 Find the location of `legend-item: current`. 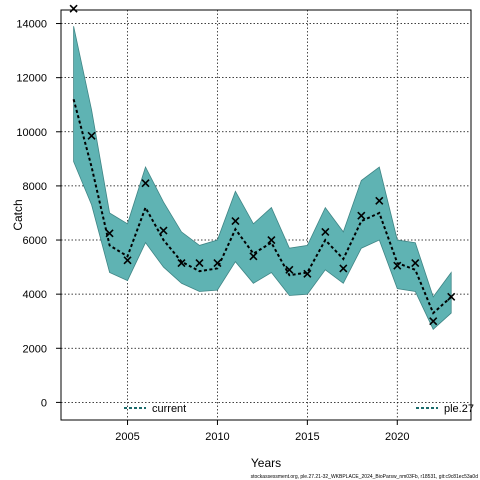

legend-item: current is located at coordinates (155, 409).